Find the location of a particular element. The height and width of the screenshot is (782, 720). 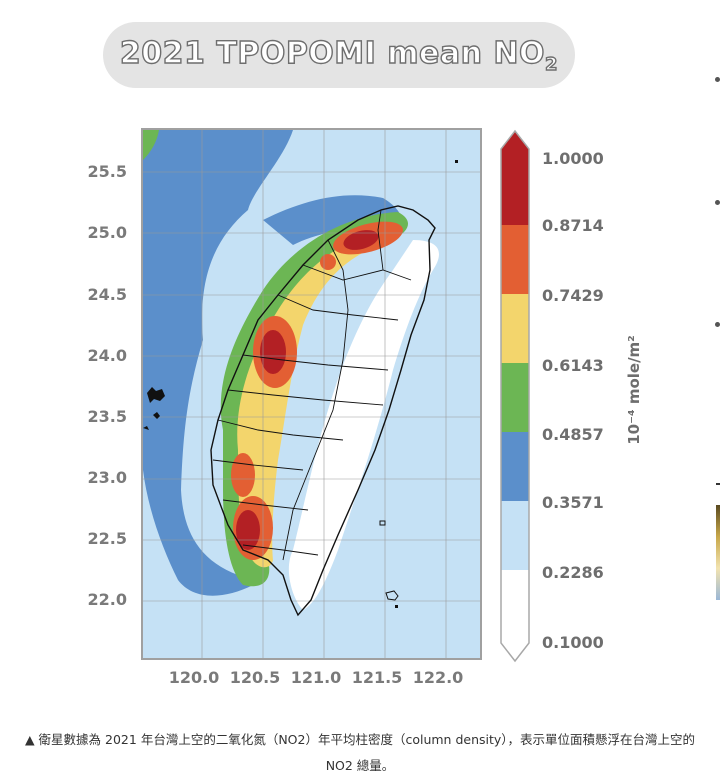

colorbar-tick-0-1000: 0.1000 is located at coordinates (573, 642).